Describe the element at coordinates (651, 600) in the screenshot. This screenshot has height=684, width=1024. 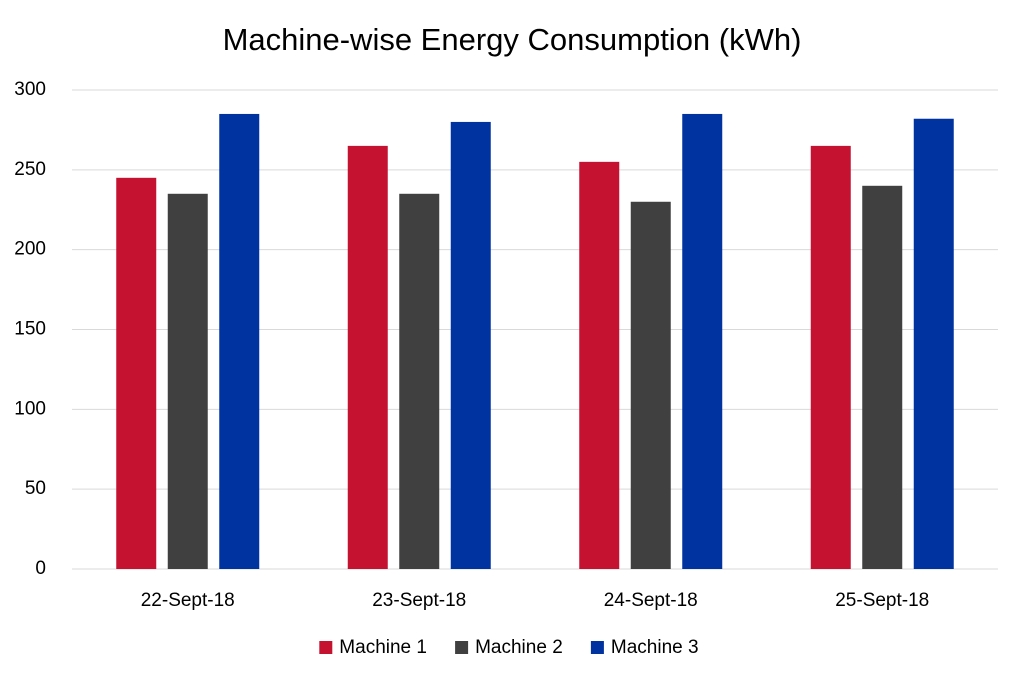
I see `x-tick-label: 24-Sept-18` at that location.